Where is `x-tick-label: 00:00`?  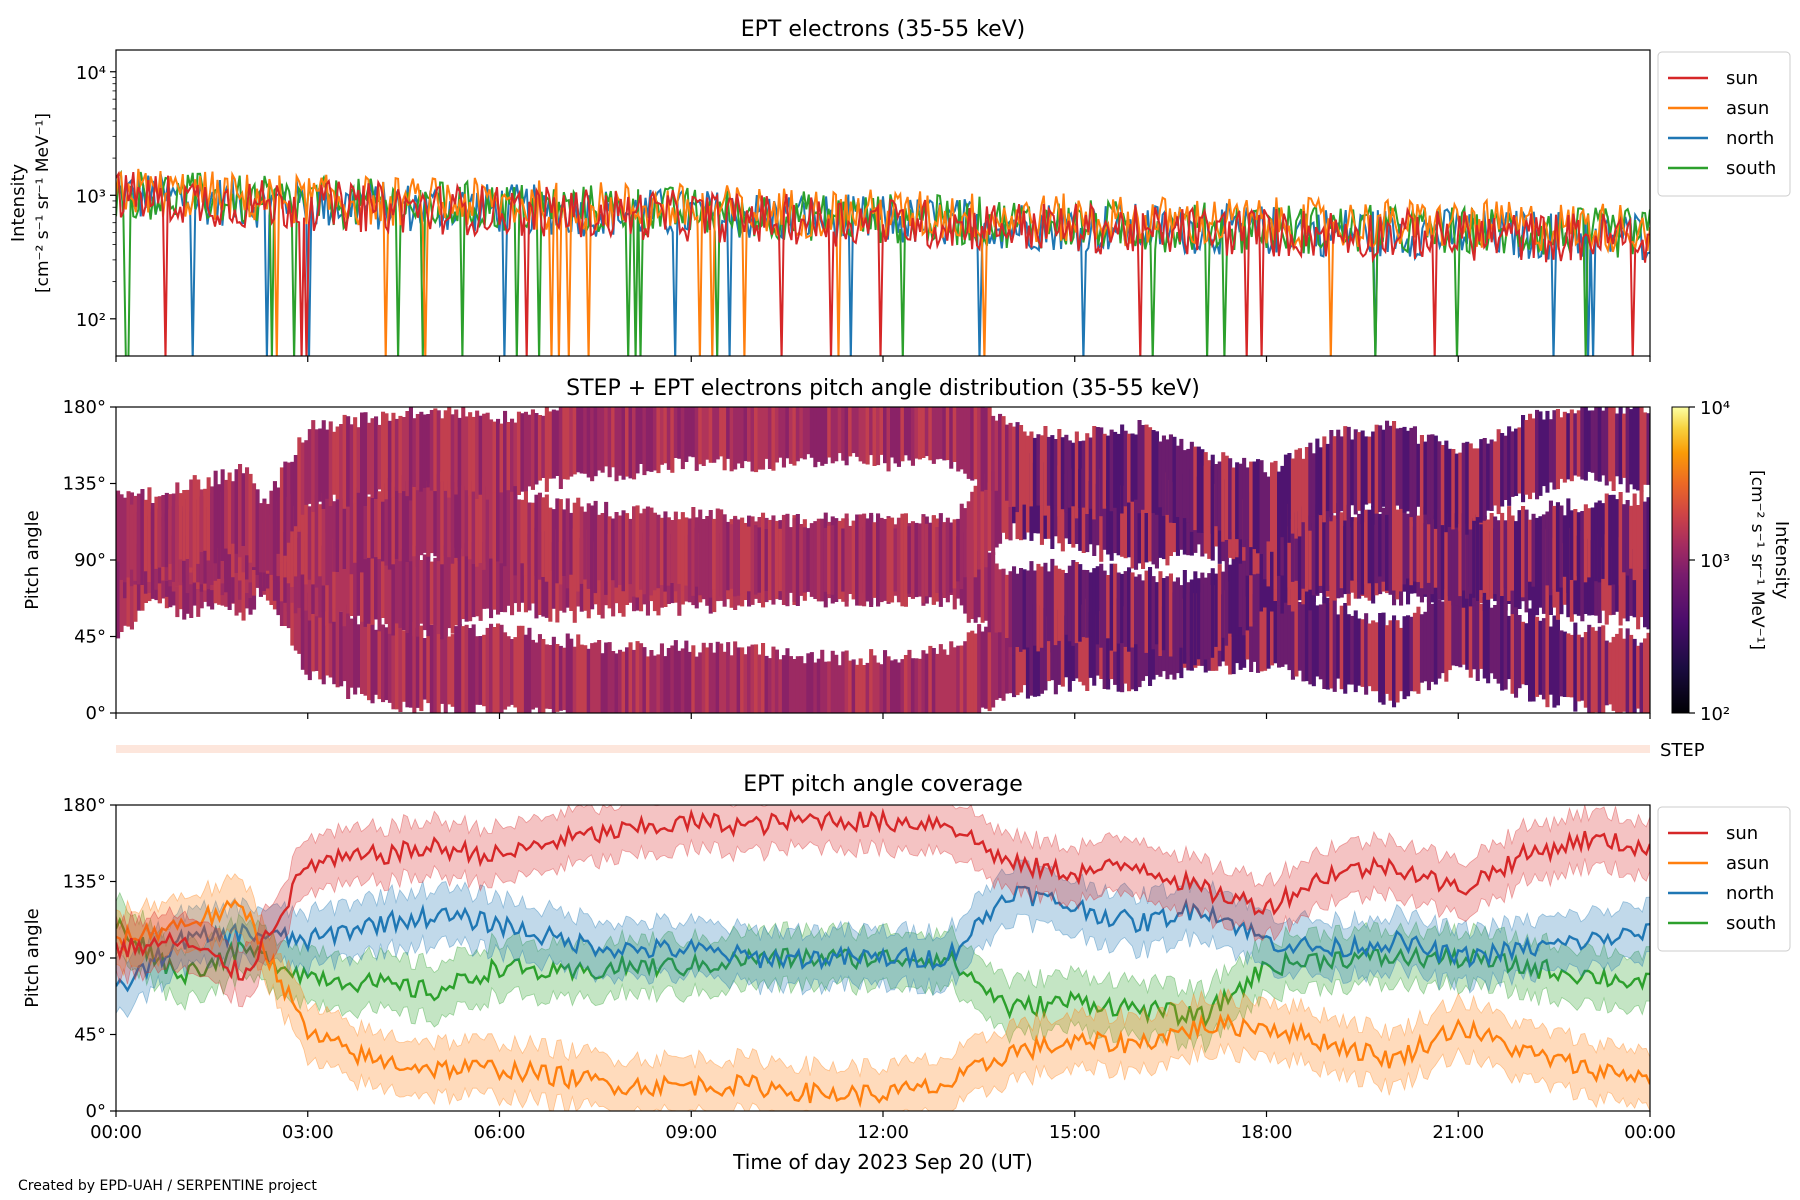 x-tick-label: 00:00 is located at coordinates (1650, 1132).